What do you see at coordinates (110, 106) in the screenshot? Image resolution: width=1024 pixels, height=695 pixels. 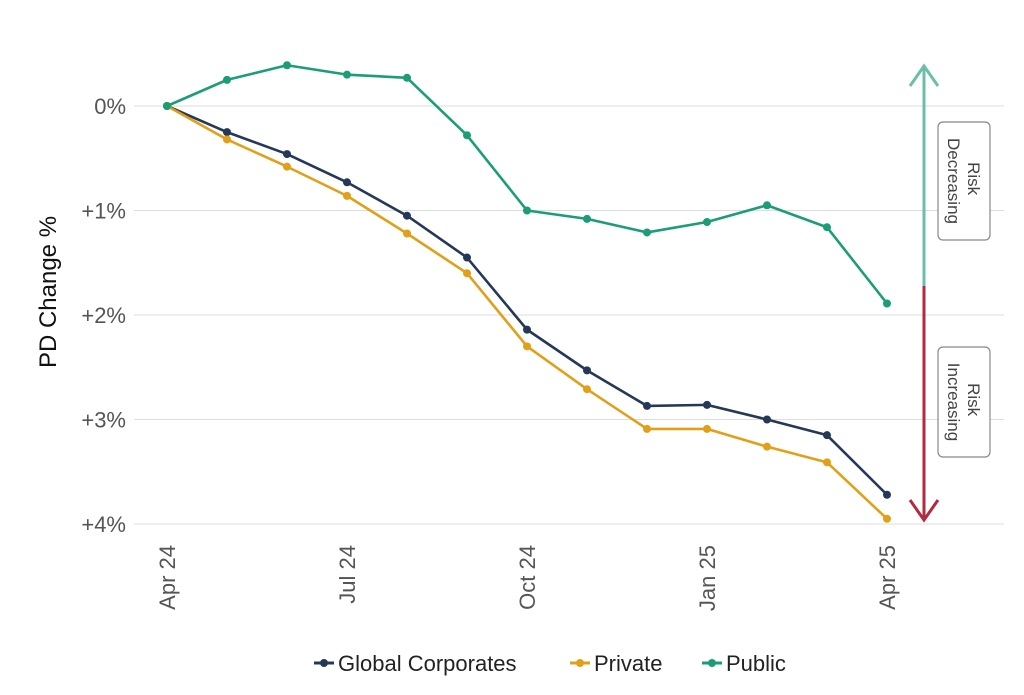 I see `y-tick-label: 0%` at bounding box center [110, 106].